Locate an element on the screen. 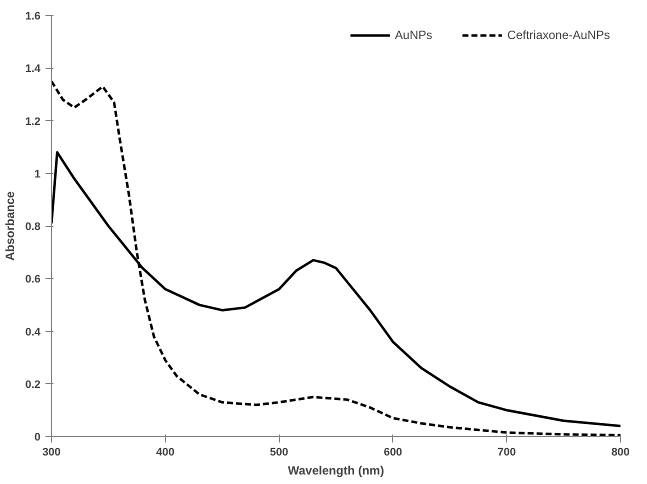 The height and width of the screenshot is (484, 647). y-tick-label: 1 is located at coordinates (37, 174).